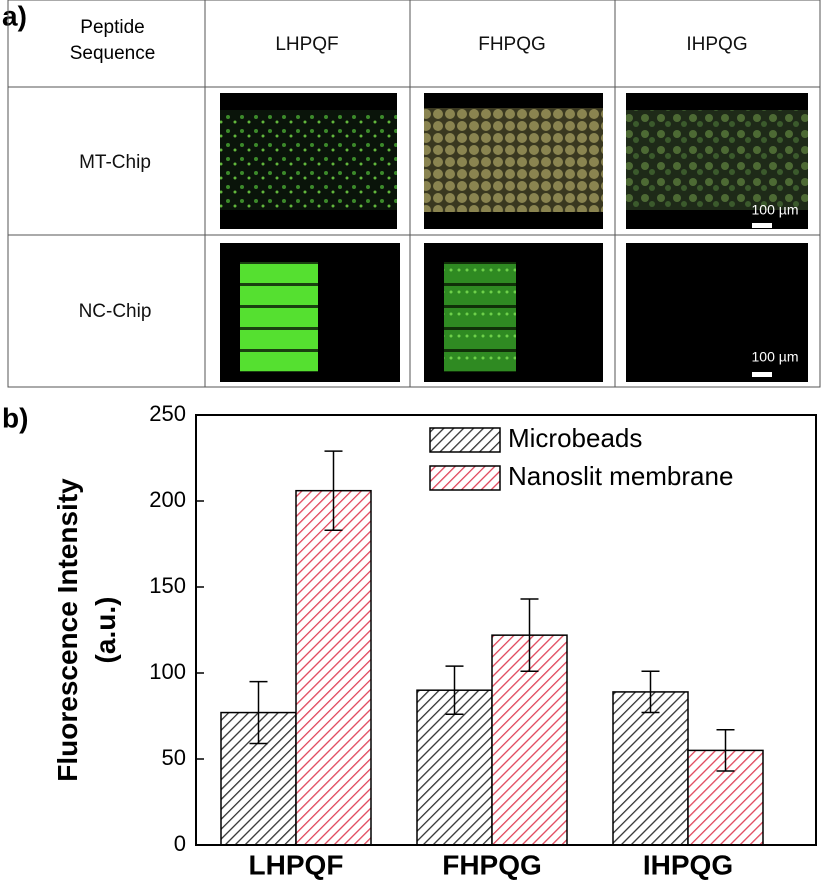  Describe the element at coordinates (86, 630) in the screenshot. I see `y-axis-label: Fluorescence Intensity (a.u.)` at that location.